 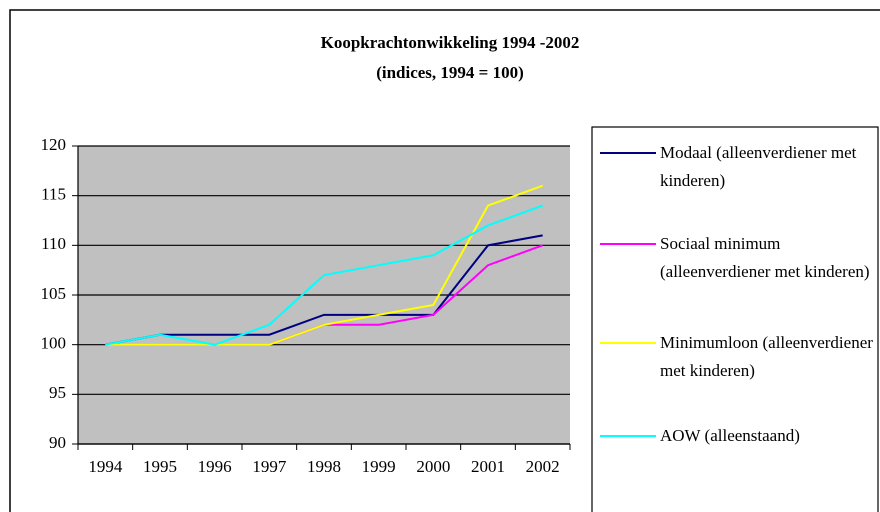 What do you see at coordinates (54, 293) in the screenshot?
I see `y-tick-label: 105` at bounding box center [54, 293].